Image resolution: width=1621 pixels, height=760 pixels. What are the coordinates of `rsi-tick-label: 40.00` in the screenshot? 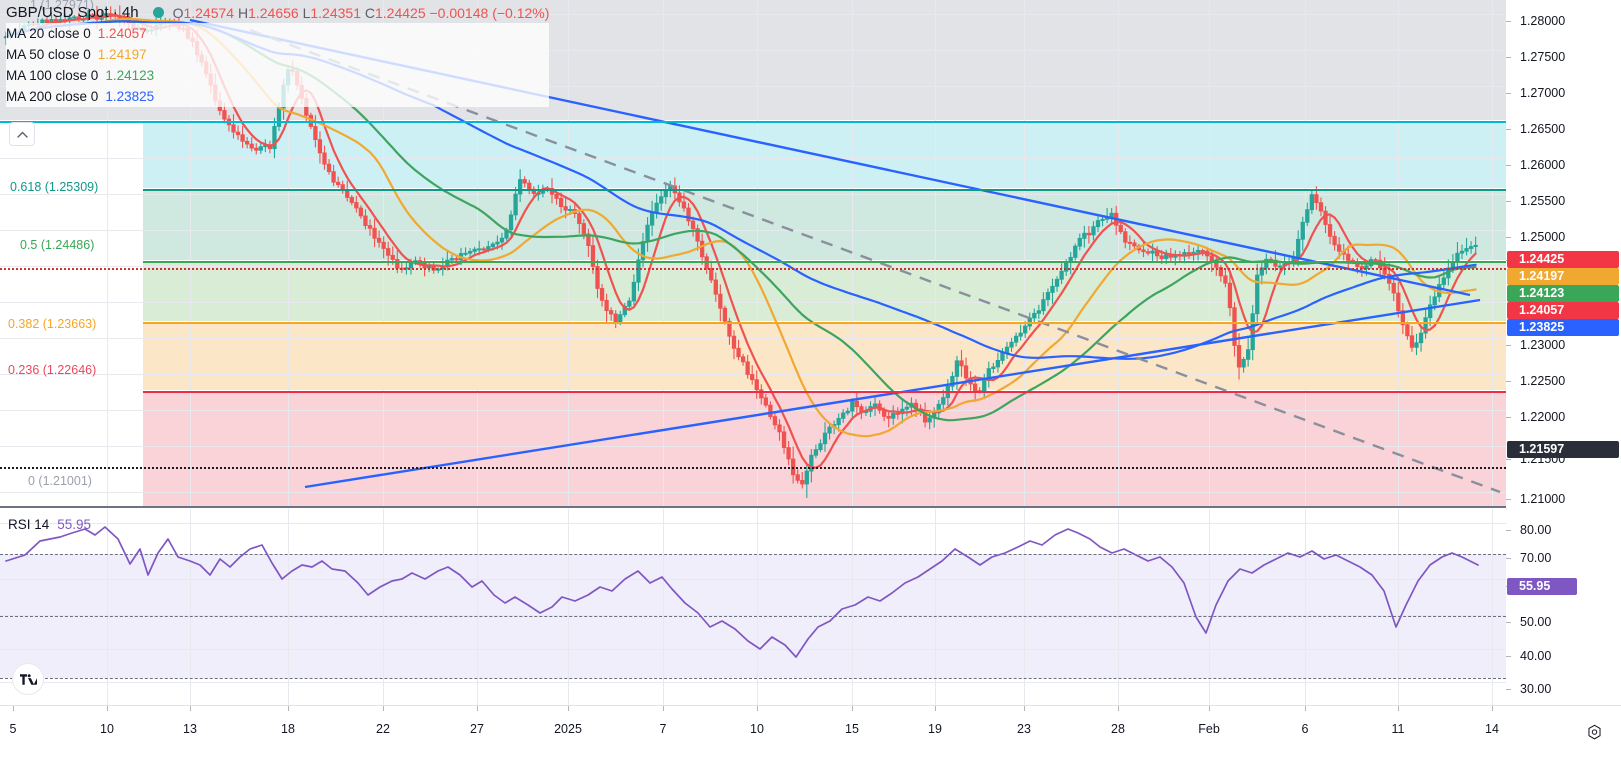 It's located at (1536, 656).